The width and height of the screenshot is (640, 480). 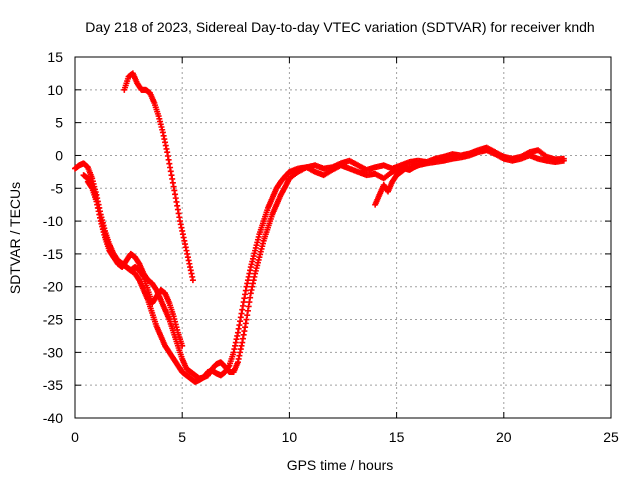 I want to click on x-tick-label: 15, so click(x=397, y=437).